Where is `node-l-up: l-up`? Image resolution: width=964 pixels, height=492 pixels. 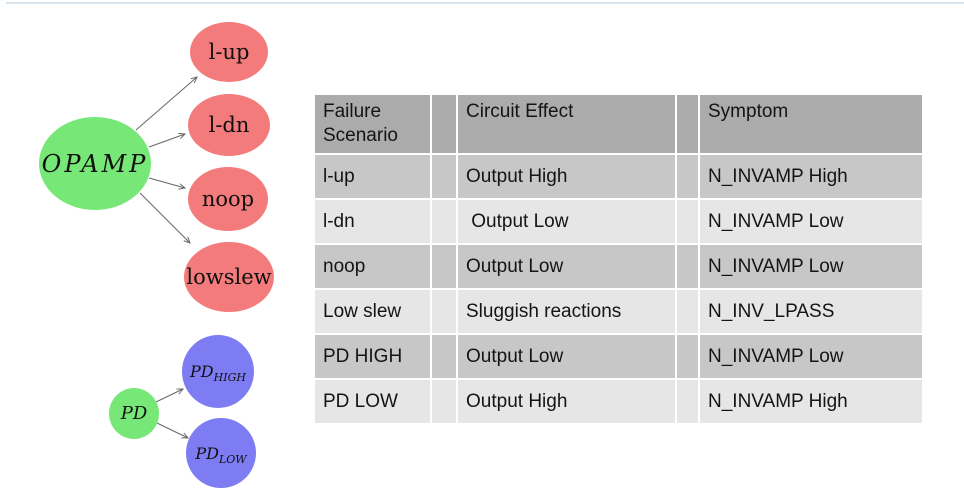 node-l-up: l-up is located at coordinates (229, 52).